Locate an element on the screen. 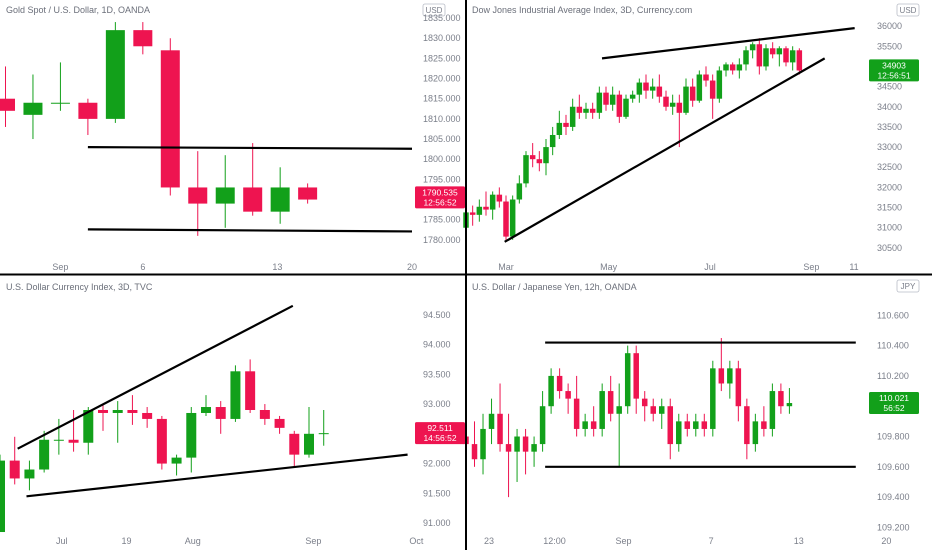  y-tick-label: 1810.000 is located at coordinates (442, 119).